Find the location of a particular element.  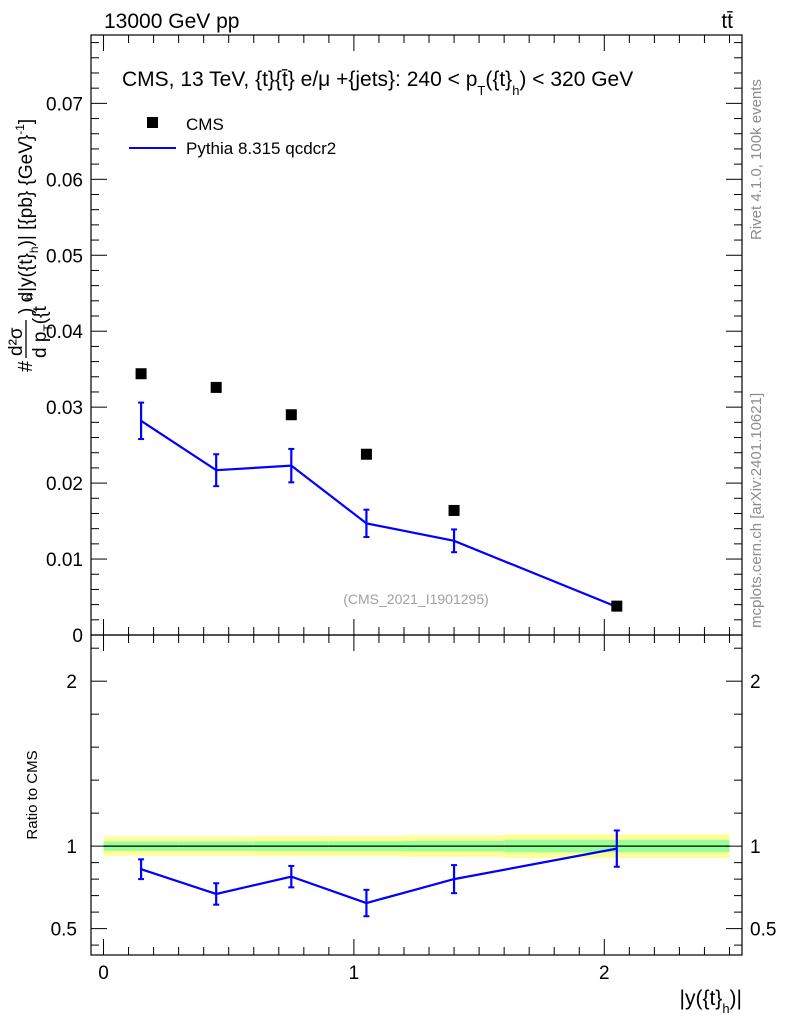

mcplots-label: mcplots.cern.ch [arXiv:2401.10621] is located at coordinates (756, 510).